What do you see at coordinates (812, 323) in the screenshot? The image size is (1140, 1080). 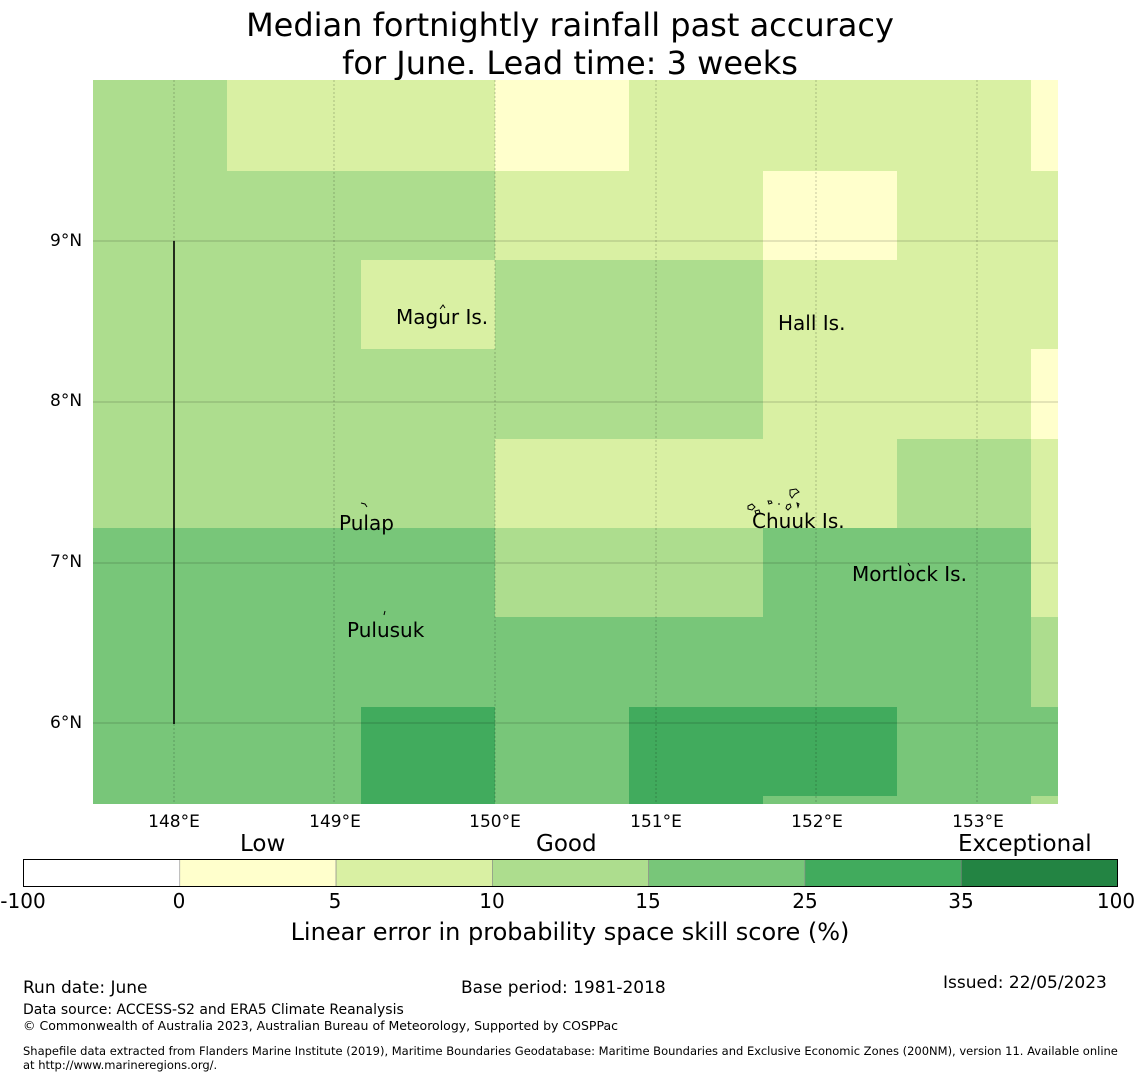 I see `place-label-hall: Hall Is.` at bounding box center [812, 323].